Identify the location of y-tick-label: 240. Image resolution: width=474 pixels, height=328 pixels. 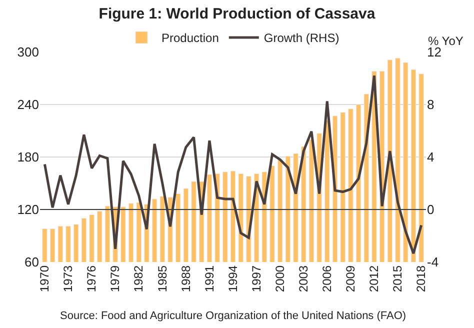
(28, 104).